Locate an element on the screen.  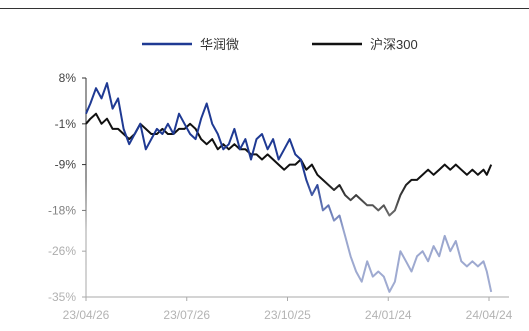
y-tick-label: 8% is located at coordinates (68, 78).